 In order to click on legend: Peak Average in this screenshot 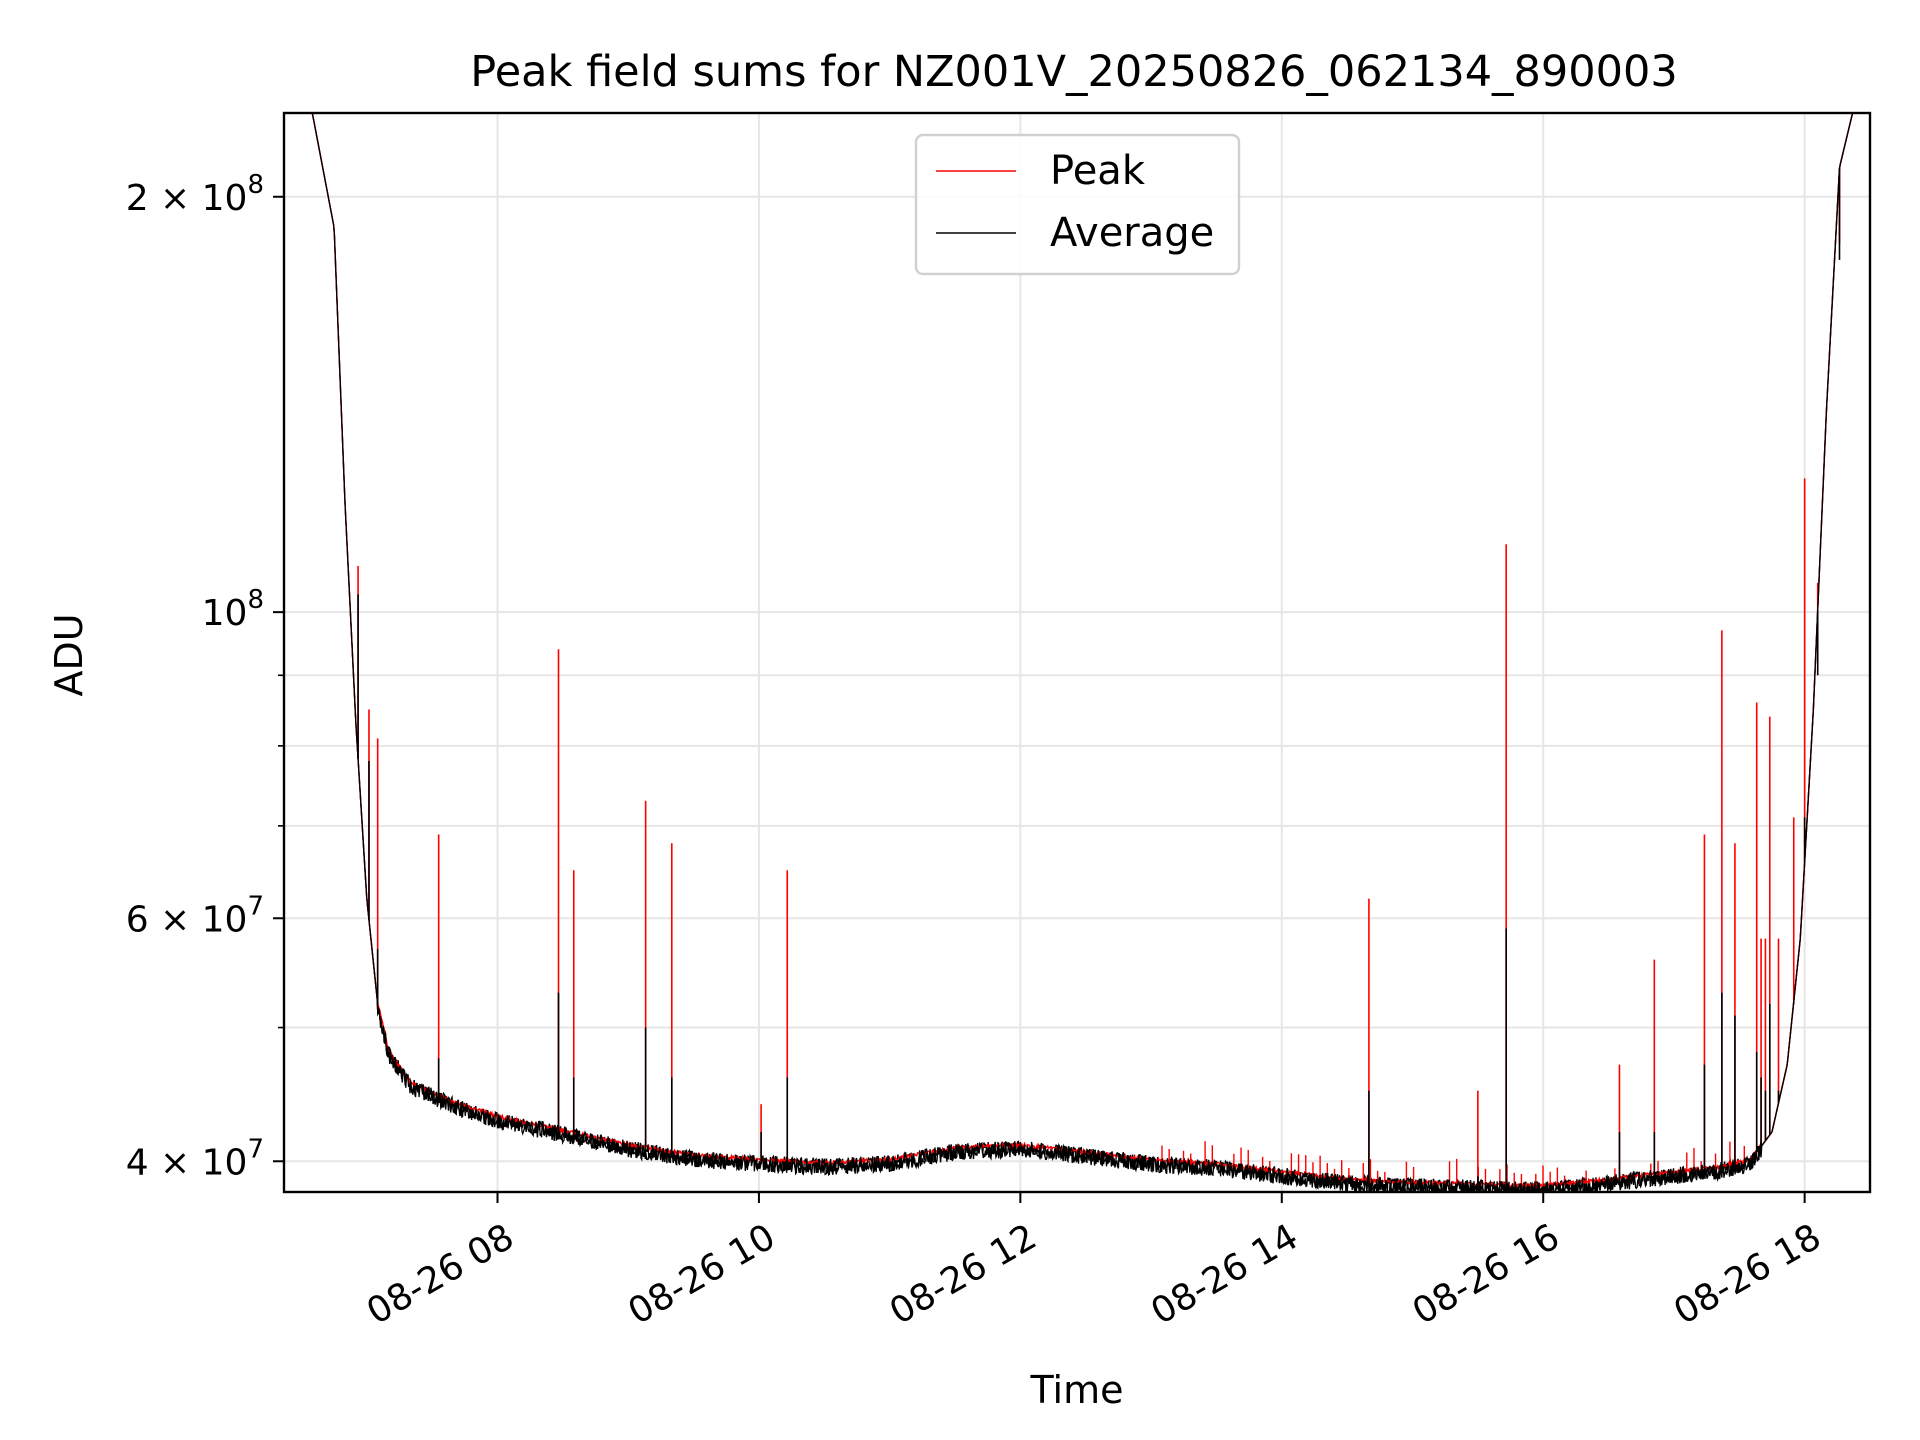, I will do `click(1077, 204)`.